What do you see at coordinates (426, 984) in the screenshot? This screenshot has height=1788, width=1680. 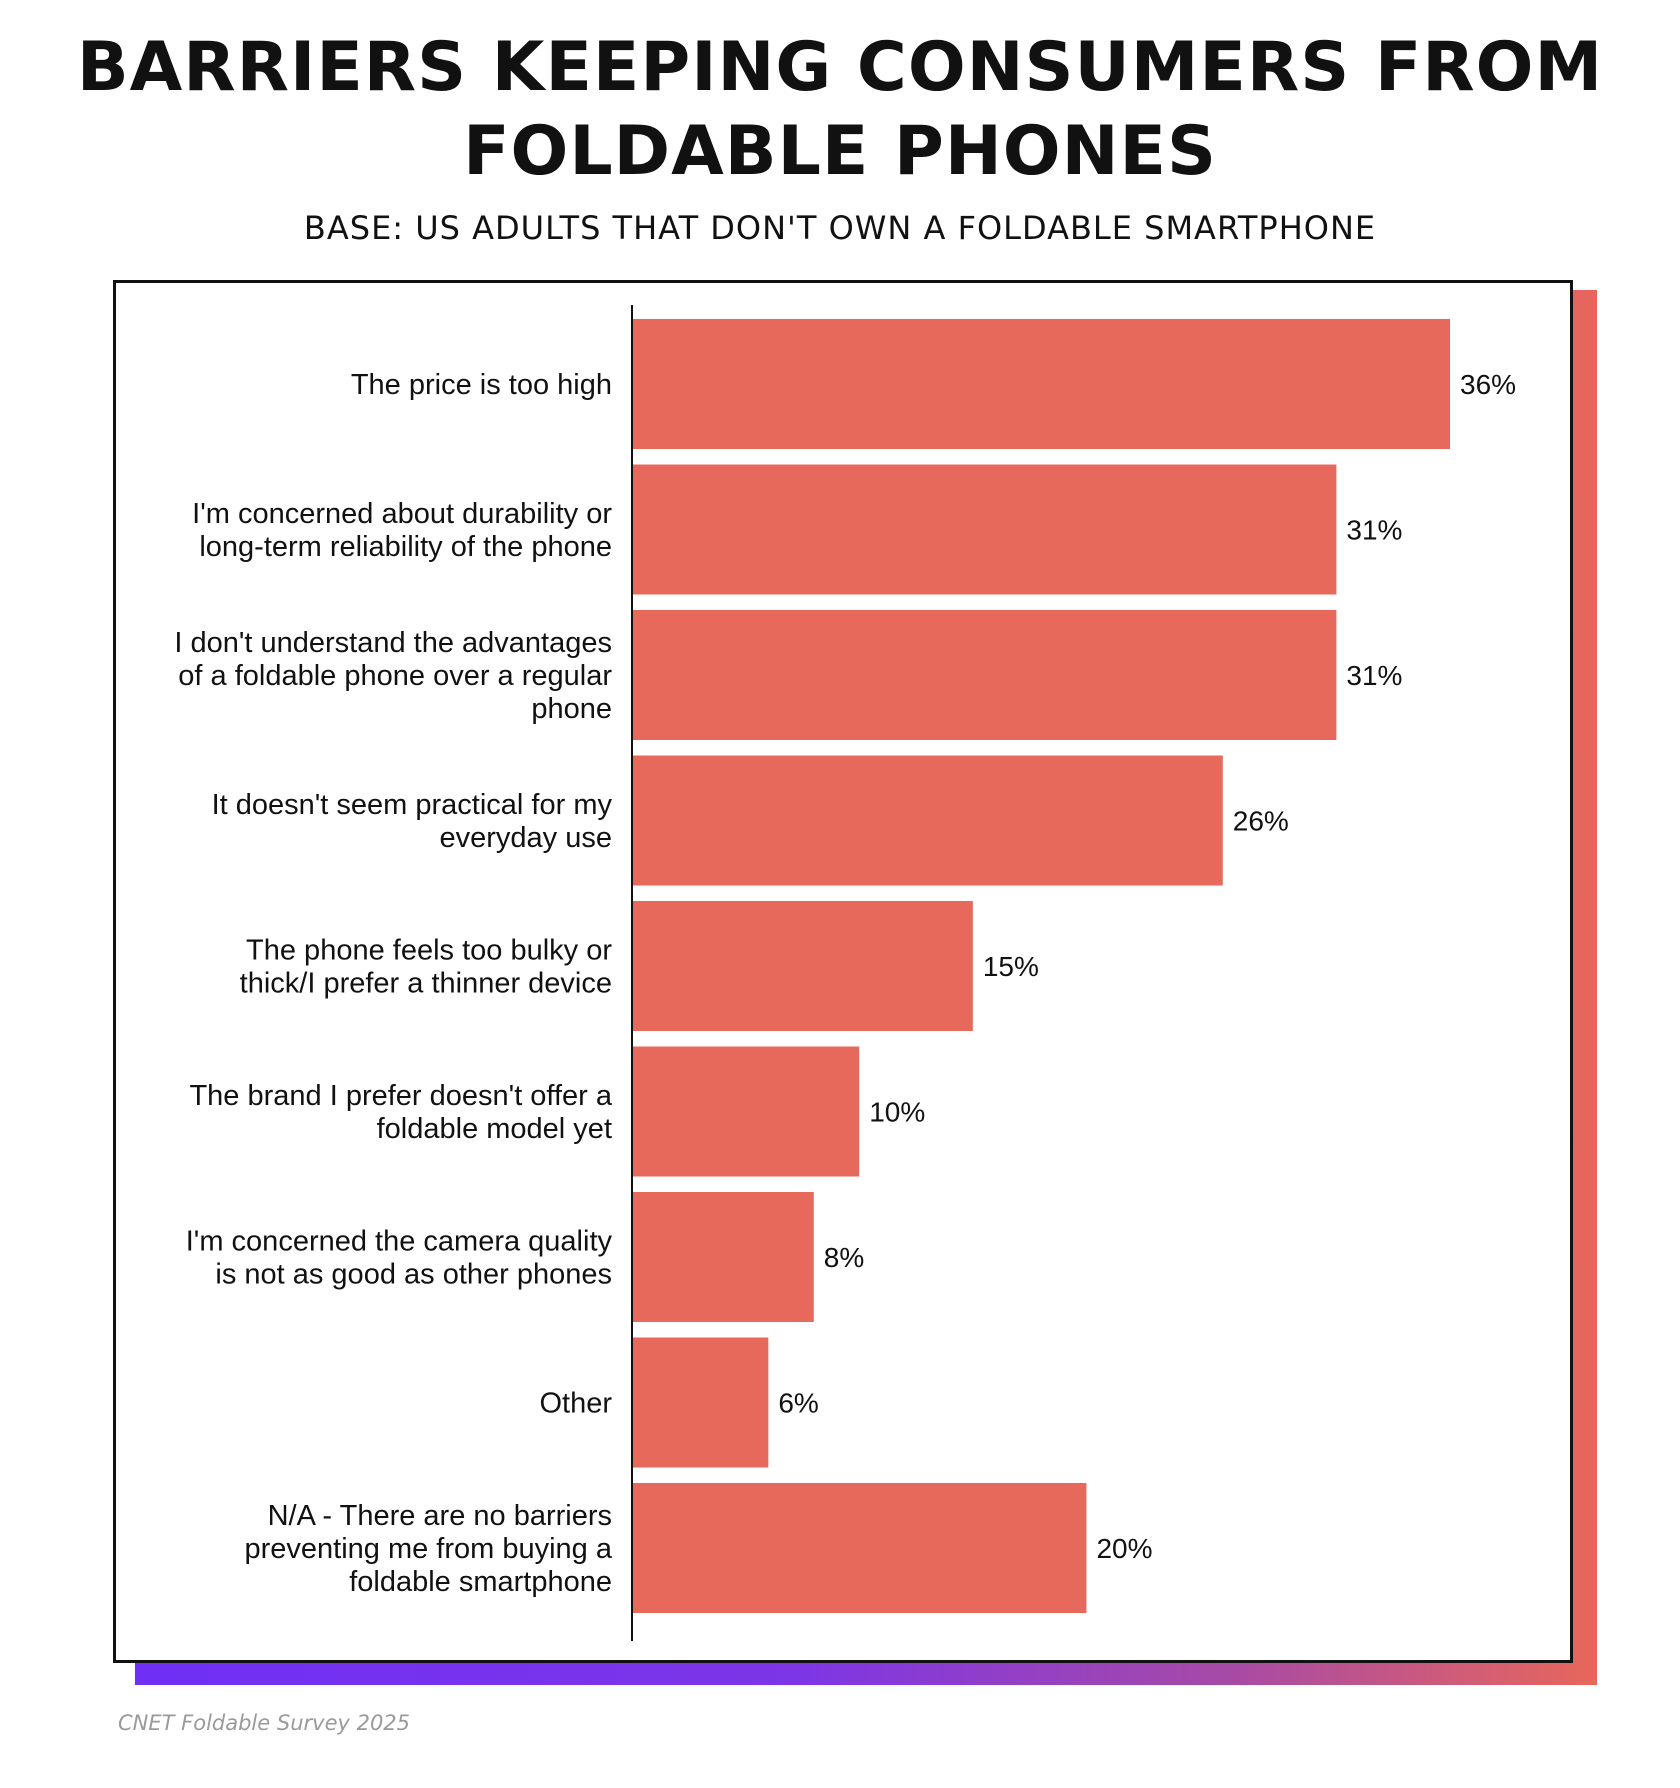 I see `category-label: thick/I prefer a thinner device` at bounding box center [426, 984].